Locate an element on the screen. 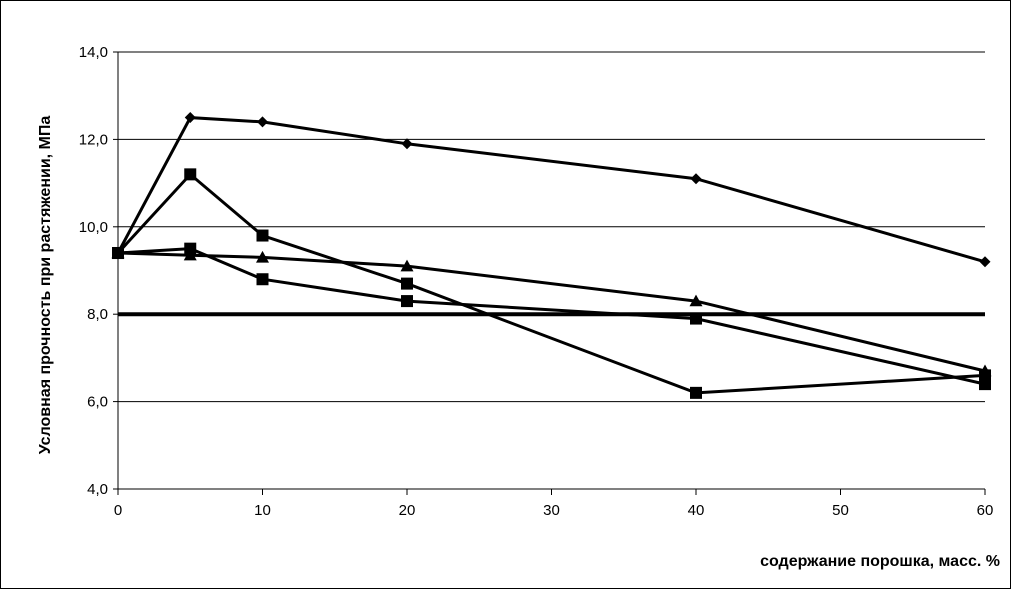 The width and height of the screenshot is (1011, 589). x-tick-label: 0 is located at coordinates (118, 510).